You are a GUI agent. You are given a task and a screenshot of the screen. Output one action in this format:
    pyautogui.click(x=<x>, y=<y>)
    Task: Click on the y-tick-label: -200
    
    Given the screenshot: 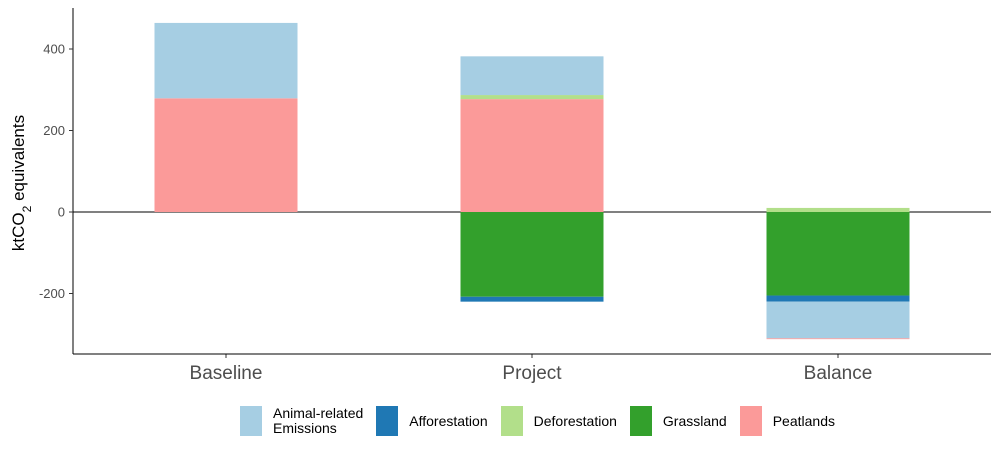 What is the action you would take?
    pyautogui.click(x=52, y=293)
    